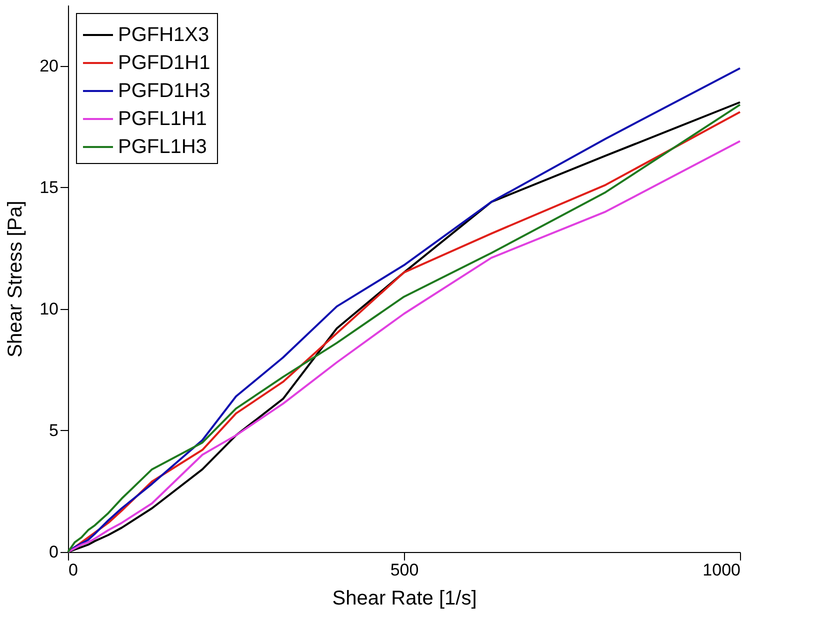  What do you see at coordinates (162, 119) in the screenshot?
I see `legend-label: PGFL1H1` at bounding box center [162, 119].